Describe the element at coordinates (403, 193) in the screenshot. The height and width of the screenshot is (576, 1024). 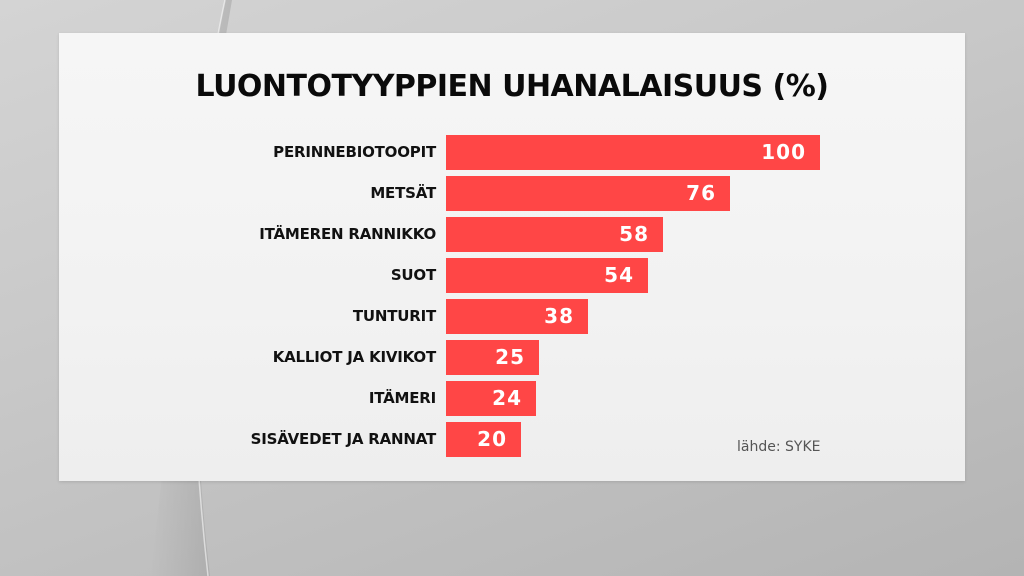
I see `bar-label: METSÄT` at that location.